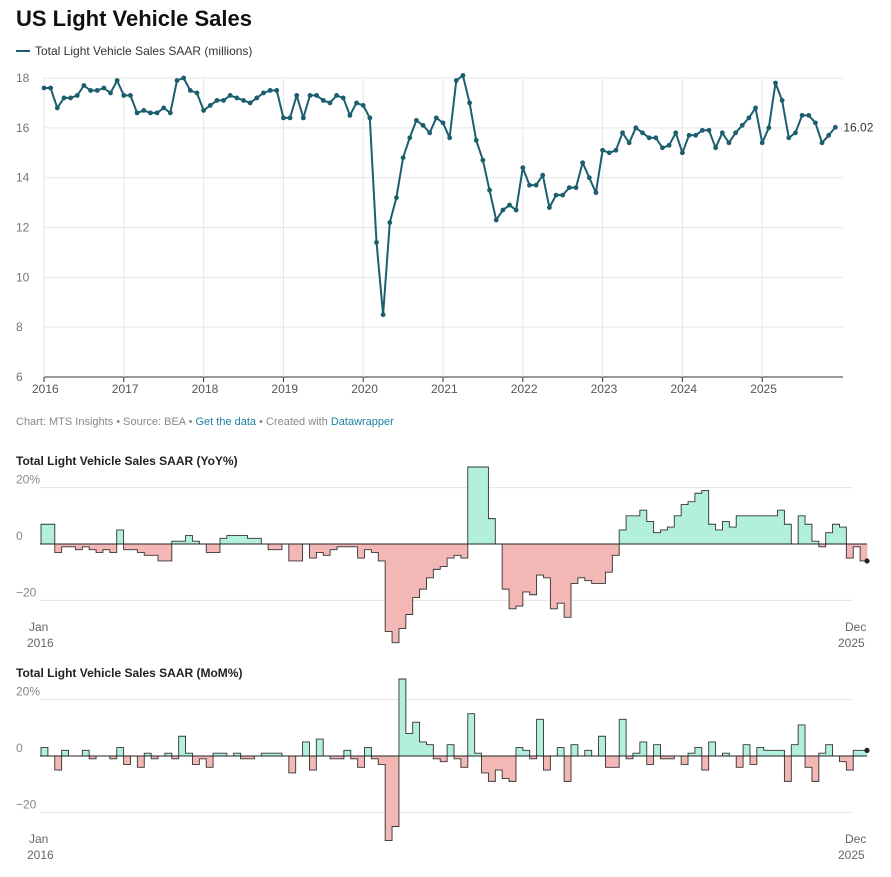 This screenshot has width=891, height=877. I want to click on x-tick-label: 2022, so click(524, 389).